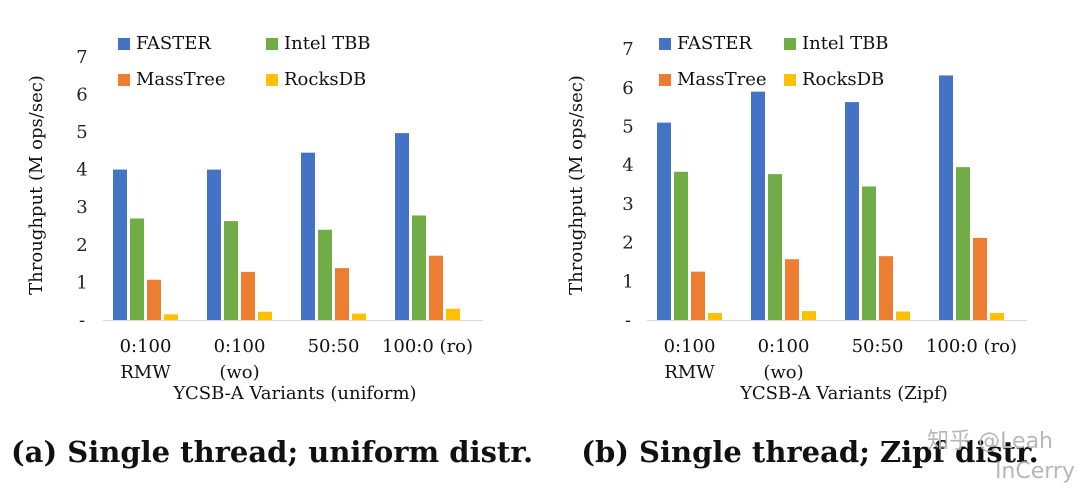 The height and width of the screenshot is (490, 1080). Describe the element at coordinates (272, 452) in the screenshot. I see `figure-caption-a: (a) Single thread; uniform distr.` at that location.